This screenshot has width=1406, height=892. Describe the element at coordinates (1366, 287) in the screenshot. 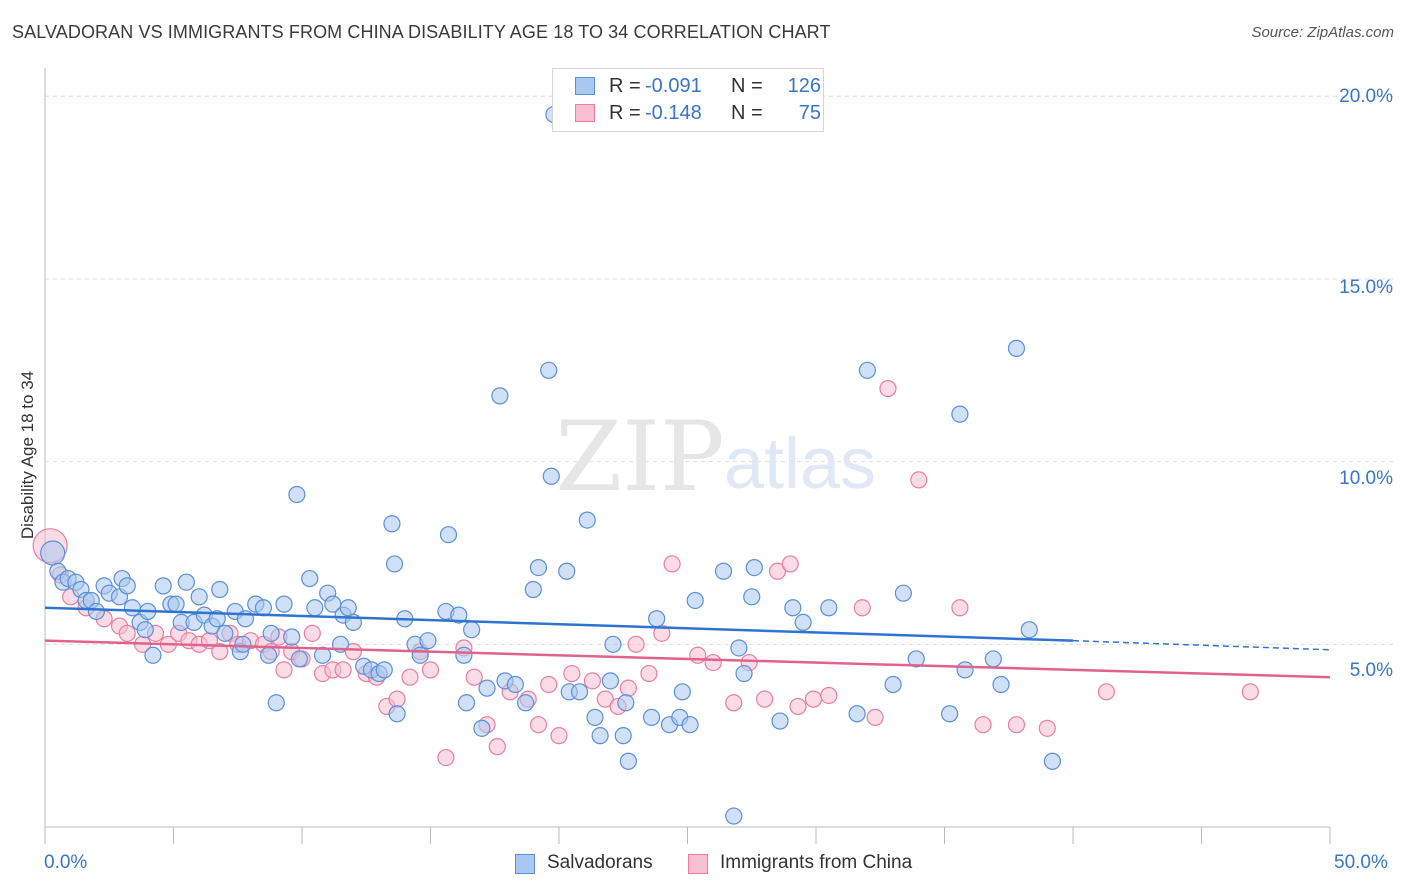

I see `y-tick-label-15: 15.0%` at that location.